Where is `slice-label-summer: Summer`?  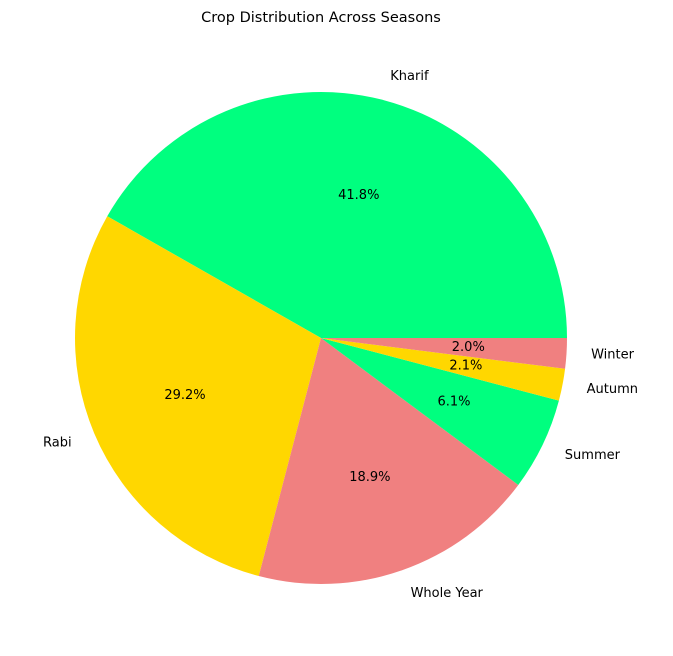
slice-label-summer: Summer is located at coordinates (593, 455).